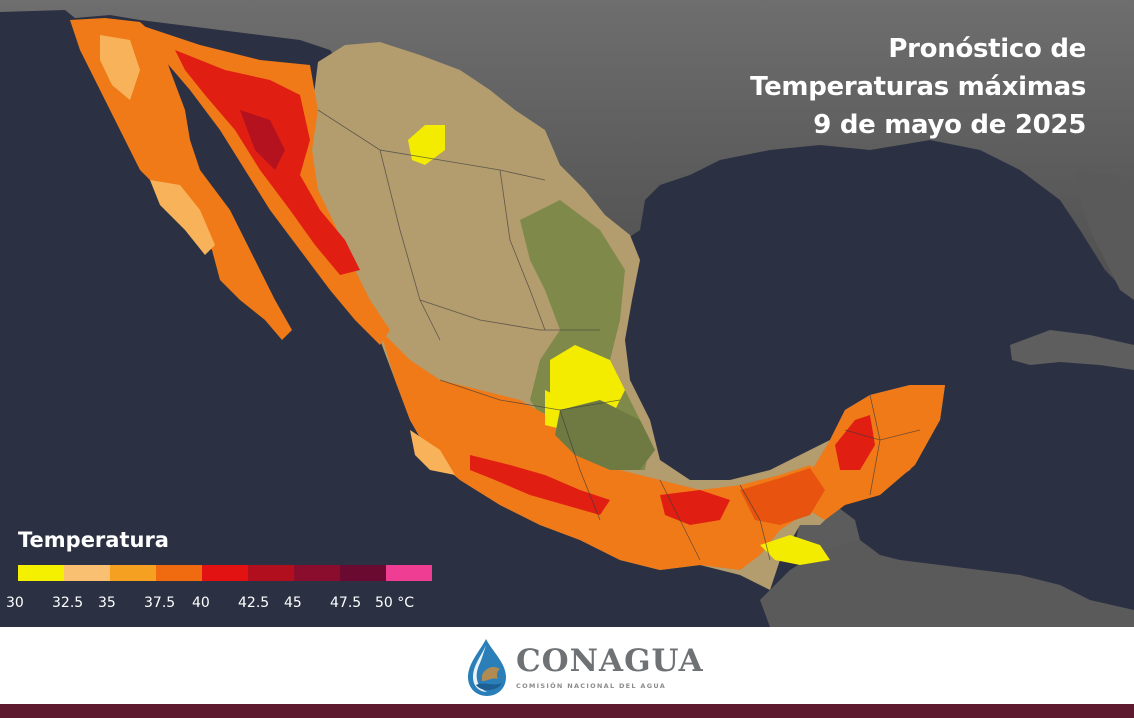 The height and width of the screenshot is (718, 1134). I want to click on legend-swatches, so click(225, 573).